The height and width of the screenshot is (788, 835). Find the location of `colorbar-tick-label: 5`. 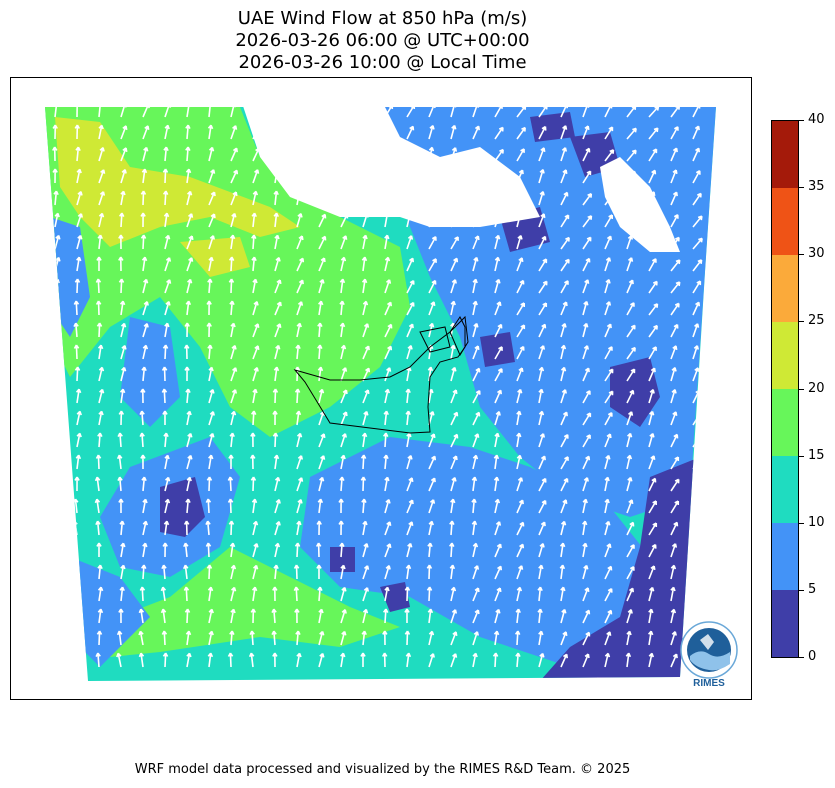

colorbar-tick-label: 5 is located at coordinates (812, 589).